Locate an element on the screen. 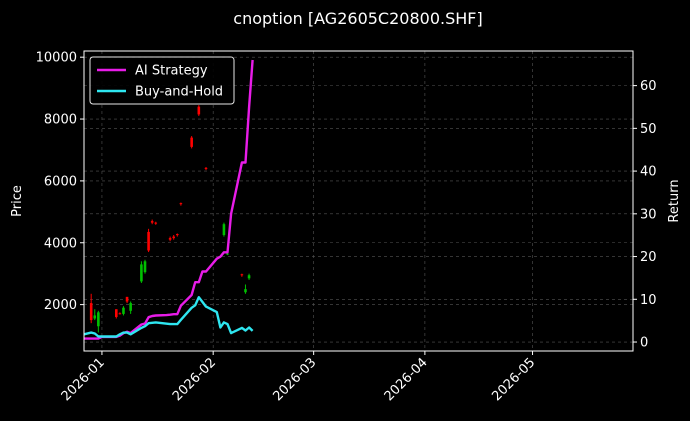 This screenshot has width=690, height=421. y-right-tick-label: 30 is located at coordinates (648, 214).